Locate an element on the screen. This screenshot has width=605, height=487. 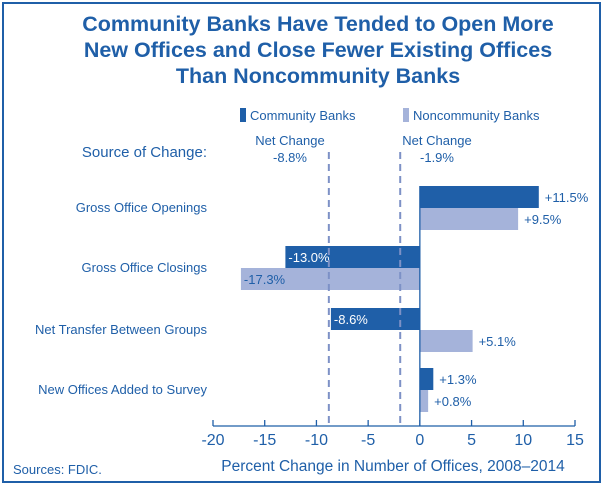
bar-noncommunity-banks-gross-office-closings is located at coordinates (330, 279).